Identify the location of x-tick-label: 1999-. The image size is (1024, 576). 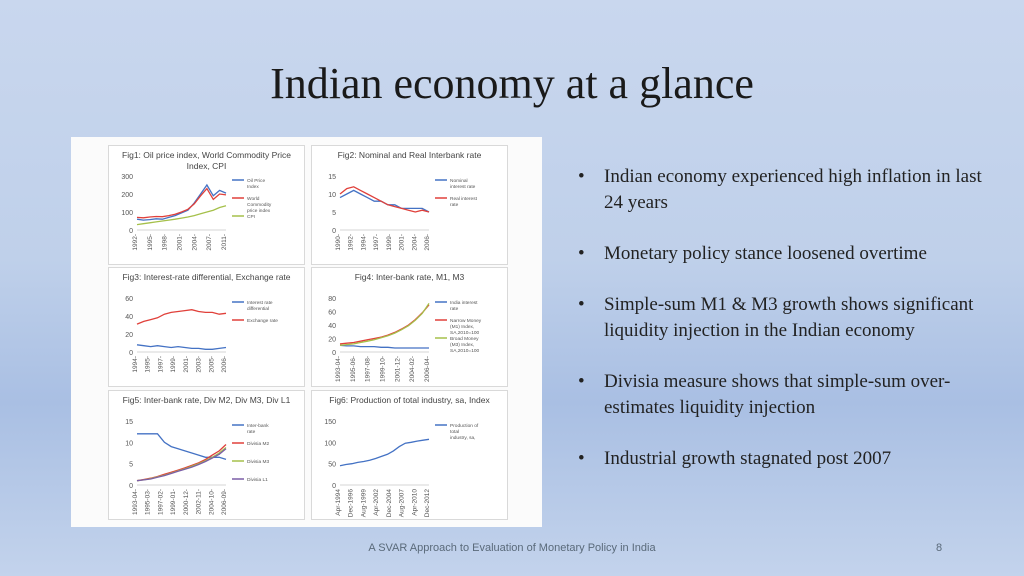
(389, 242).